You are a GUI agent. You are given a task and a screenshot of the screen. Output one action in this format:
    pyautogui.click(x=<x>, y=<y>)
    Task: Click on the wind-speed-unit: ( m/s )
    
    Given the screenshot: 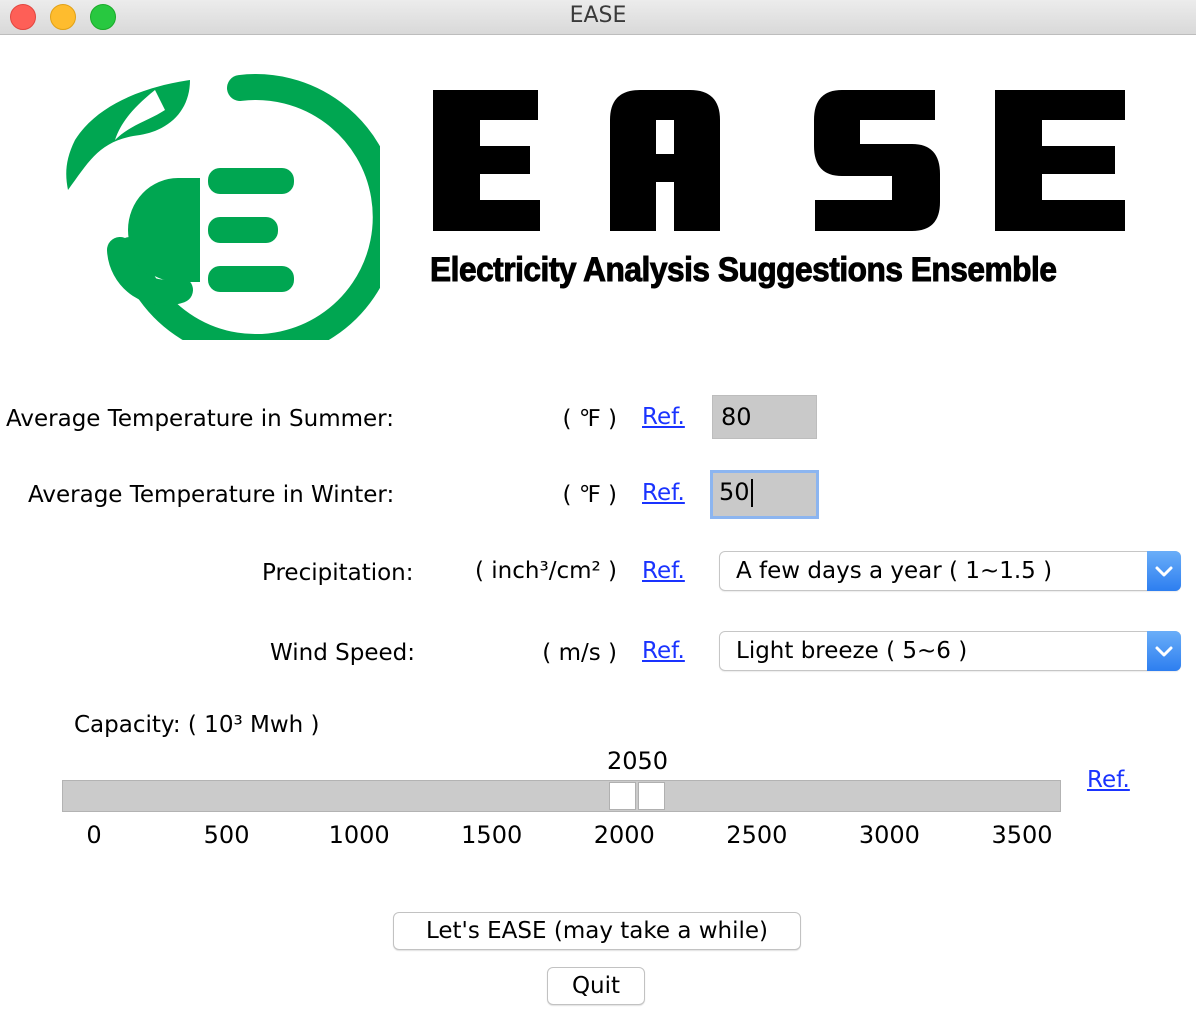 What is the action you would take?
    pyautogui.click(x=579, y=653)
    